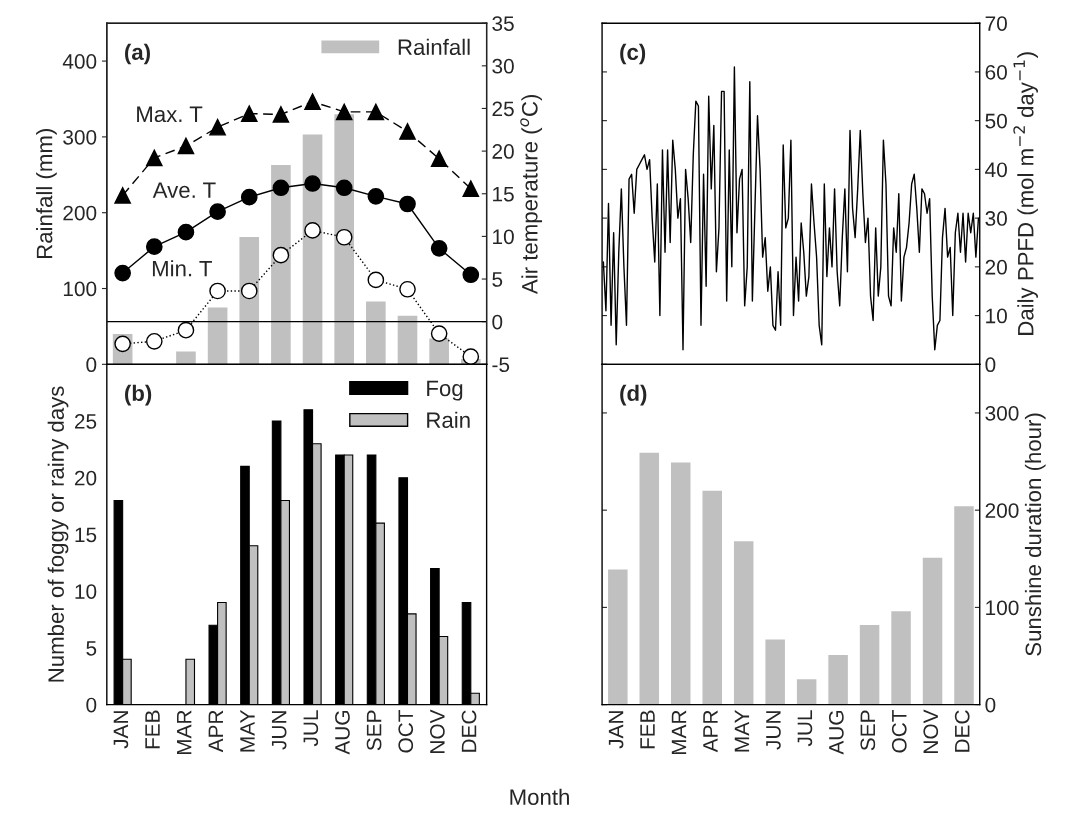  What do you see at coordinates (996, 23) in the screenshot?
I see `y-tick-label: 70` at bounding box center [996, 23].